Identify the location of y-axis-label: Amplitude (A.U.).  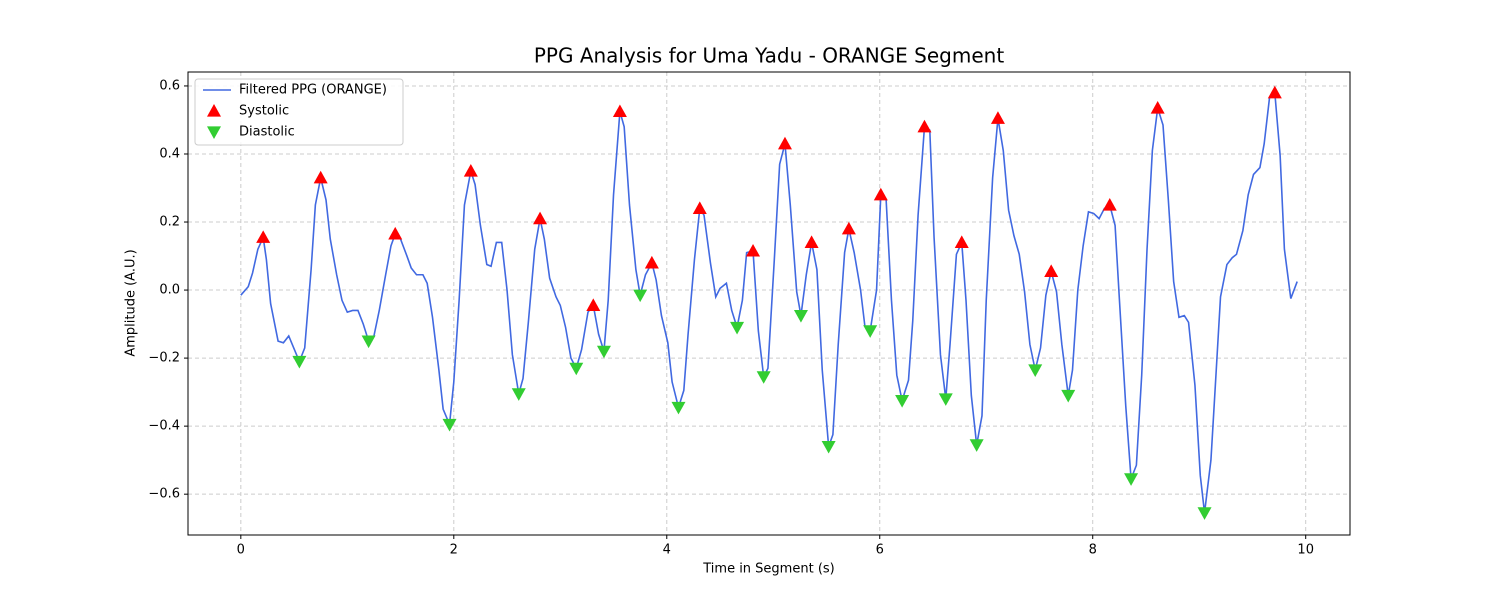
(131, 302).